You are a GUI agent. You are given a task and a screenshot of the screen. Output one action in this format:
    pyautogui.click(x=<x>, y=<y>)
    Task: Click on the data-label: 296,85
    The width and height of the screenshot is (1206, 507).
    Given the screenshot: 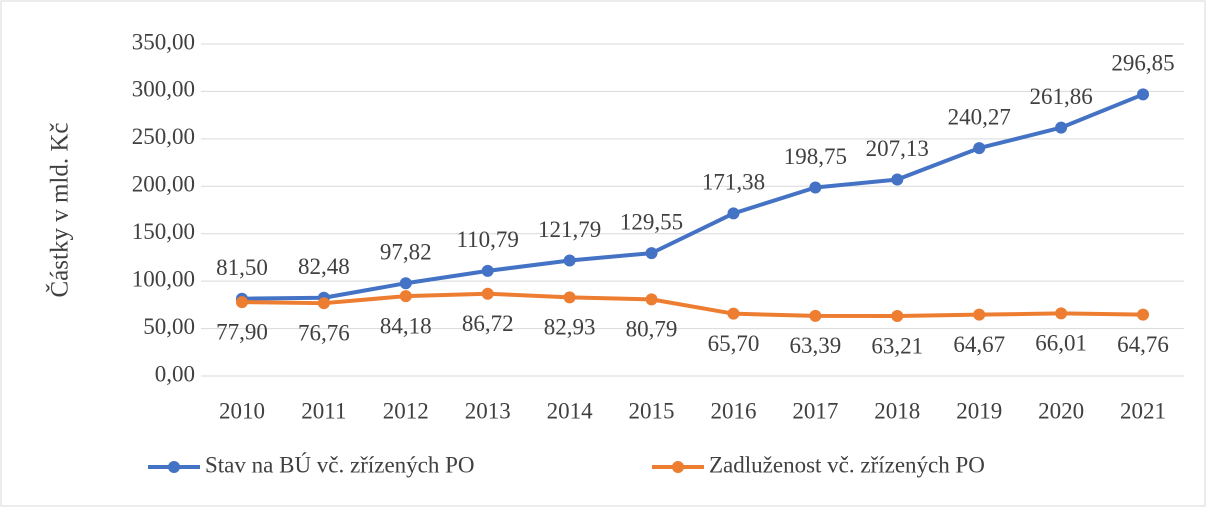 What is the action you would take?
    pyautogui.click(x=1142, y=63)
    